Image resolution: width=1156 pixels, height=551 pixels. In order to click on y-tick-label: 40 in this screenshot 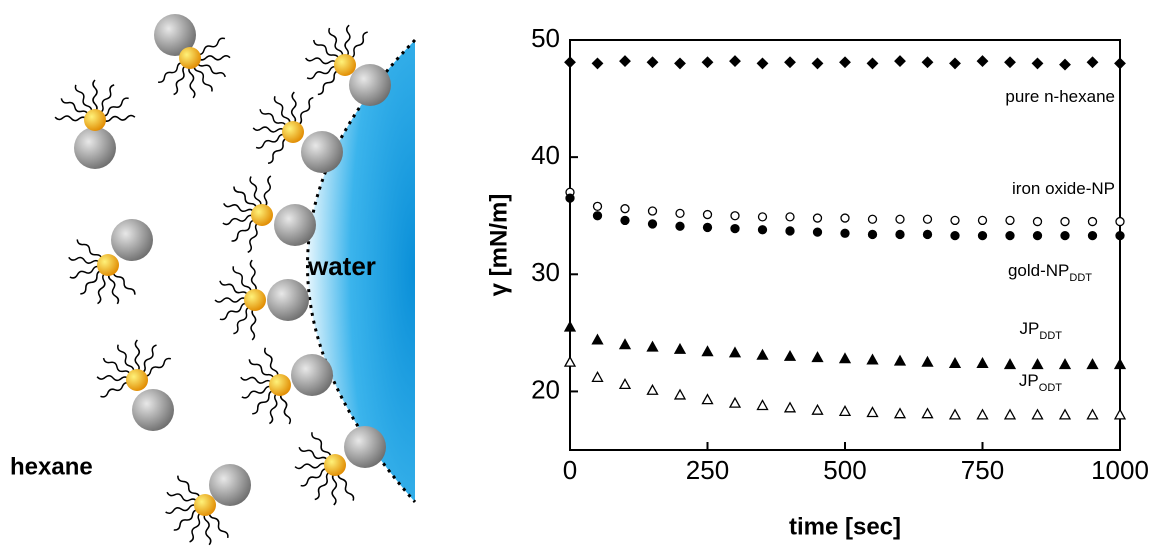, I will do `click(545, 155)`.